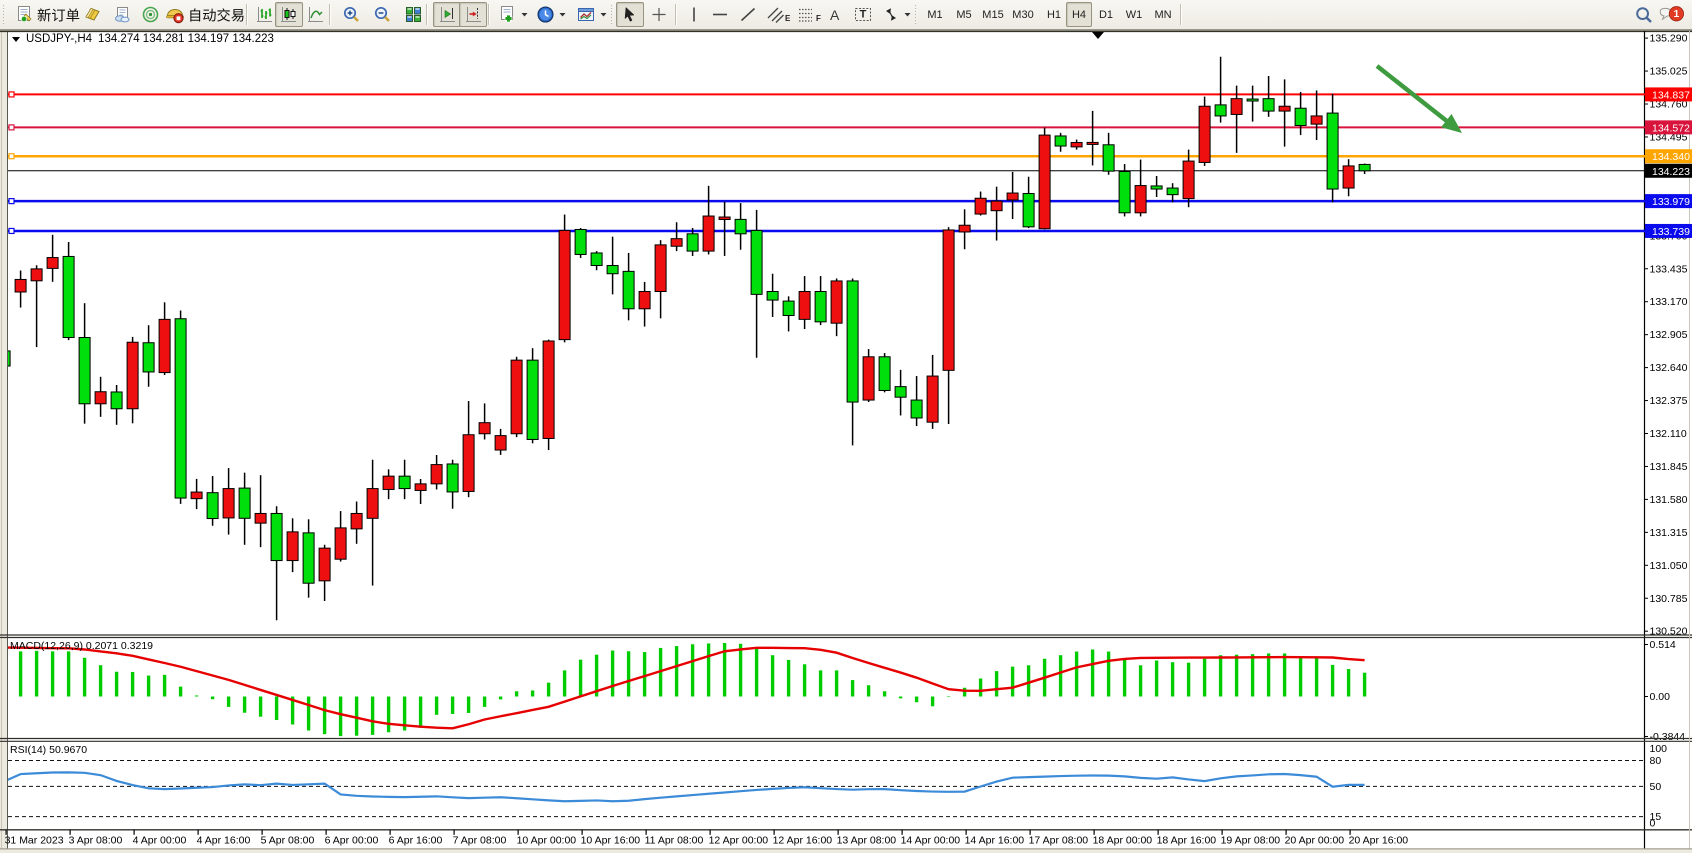 Image resolution: width=1692 pixels, height=853 pixels. What do you see at coordinates (935, 14) in the screenshot?
I see `timeframe-m1-button: M1` at bounding box center [935, 14].